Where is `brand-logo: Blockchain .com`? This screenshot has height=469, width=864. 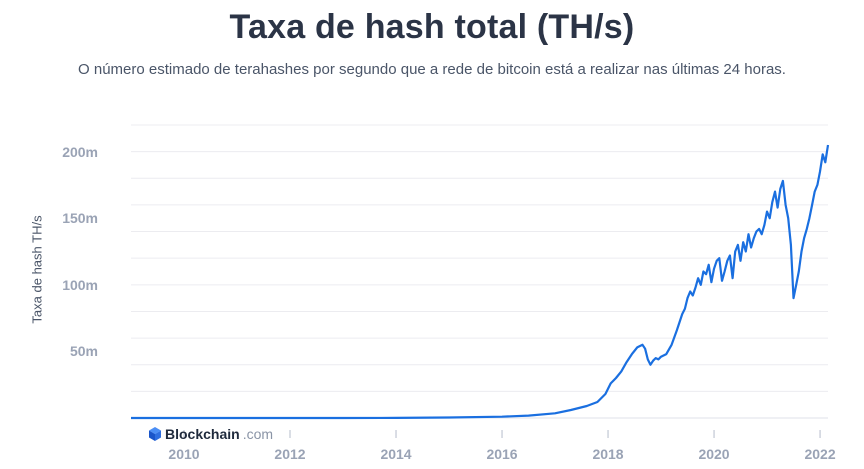
brand-logo: Blockchain .com is located at coordinates (210, 434).